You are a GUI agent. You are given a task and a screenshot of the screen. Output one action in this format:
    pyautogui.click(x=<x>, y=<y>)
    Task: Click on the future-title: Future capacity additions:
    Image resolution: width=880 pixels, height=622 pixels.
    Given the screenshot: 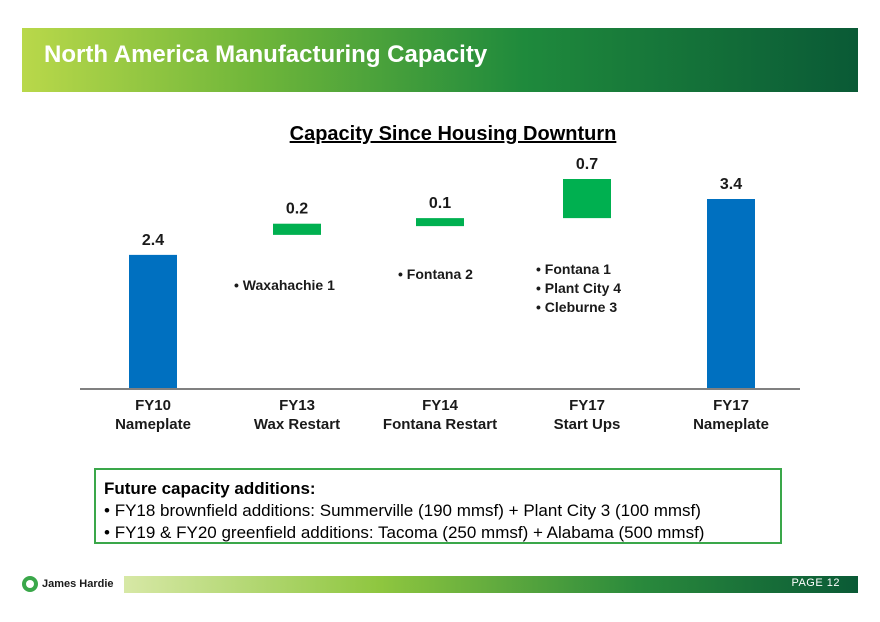 What is the action you would take?
    pyautogui.click(x=210, y=488)
    